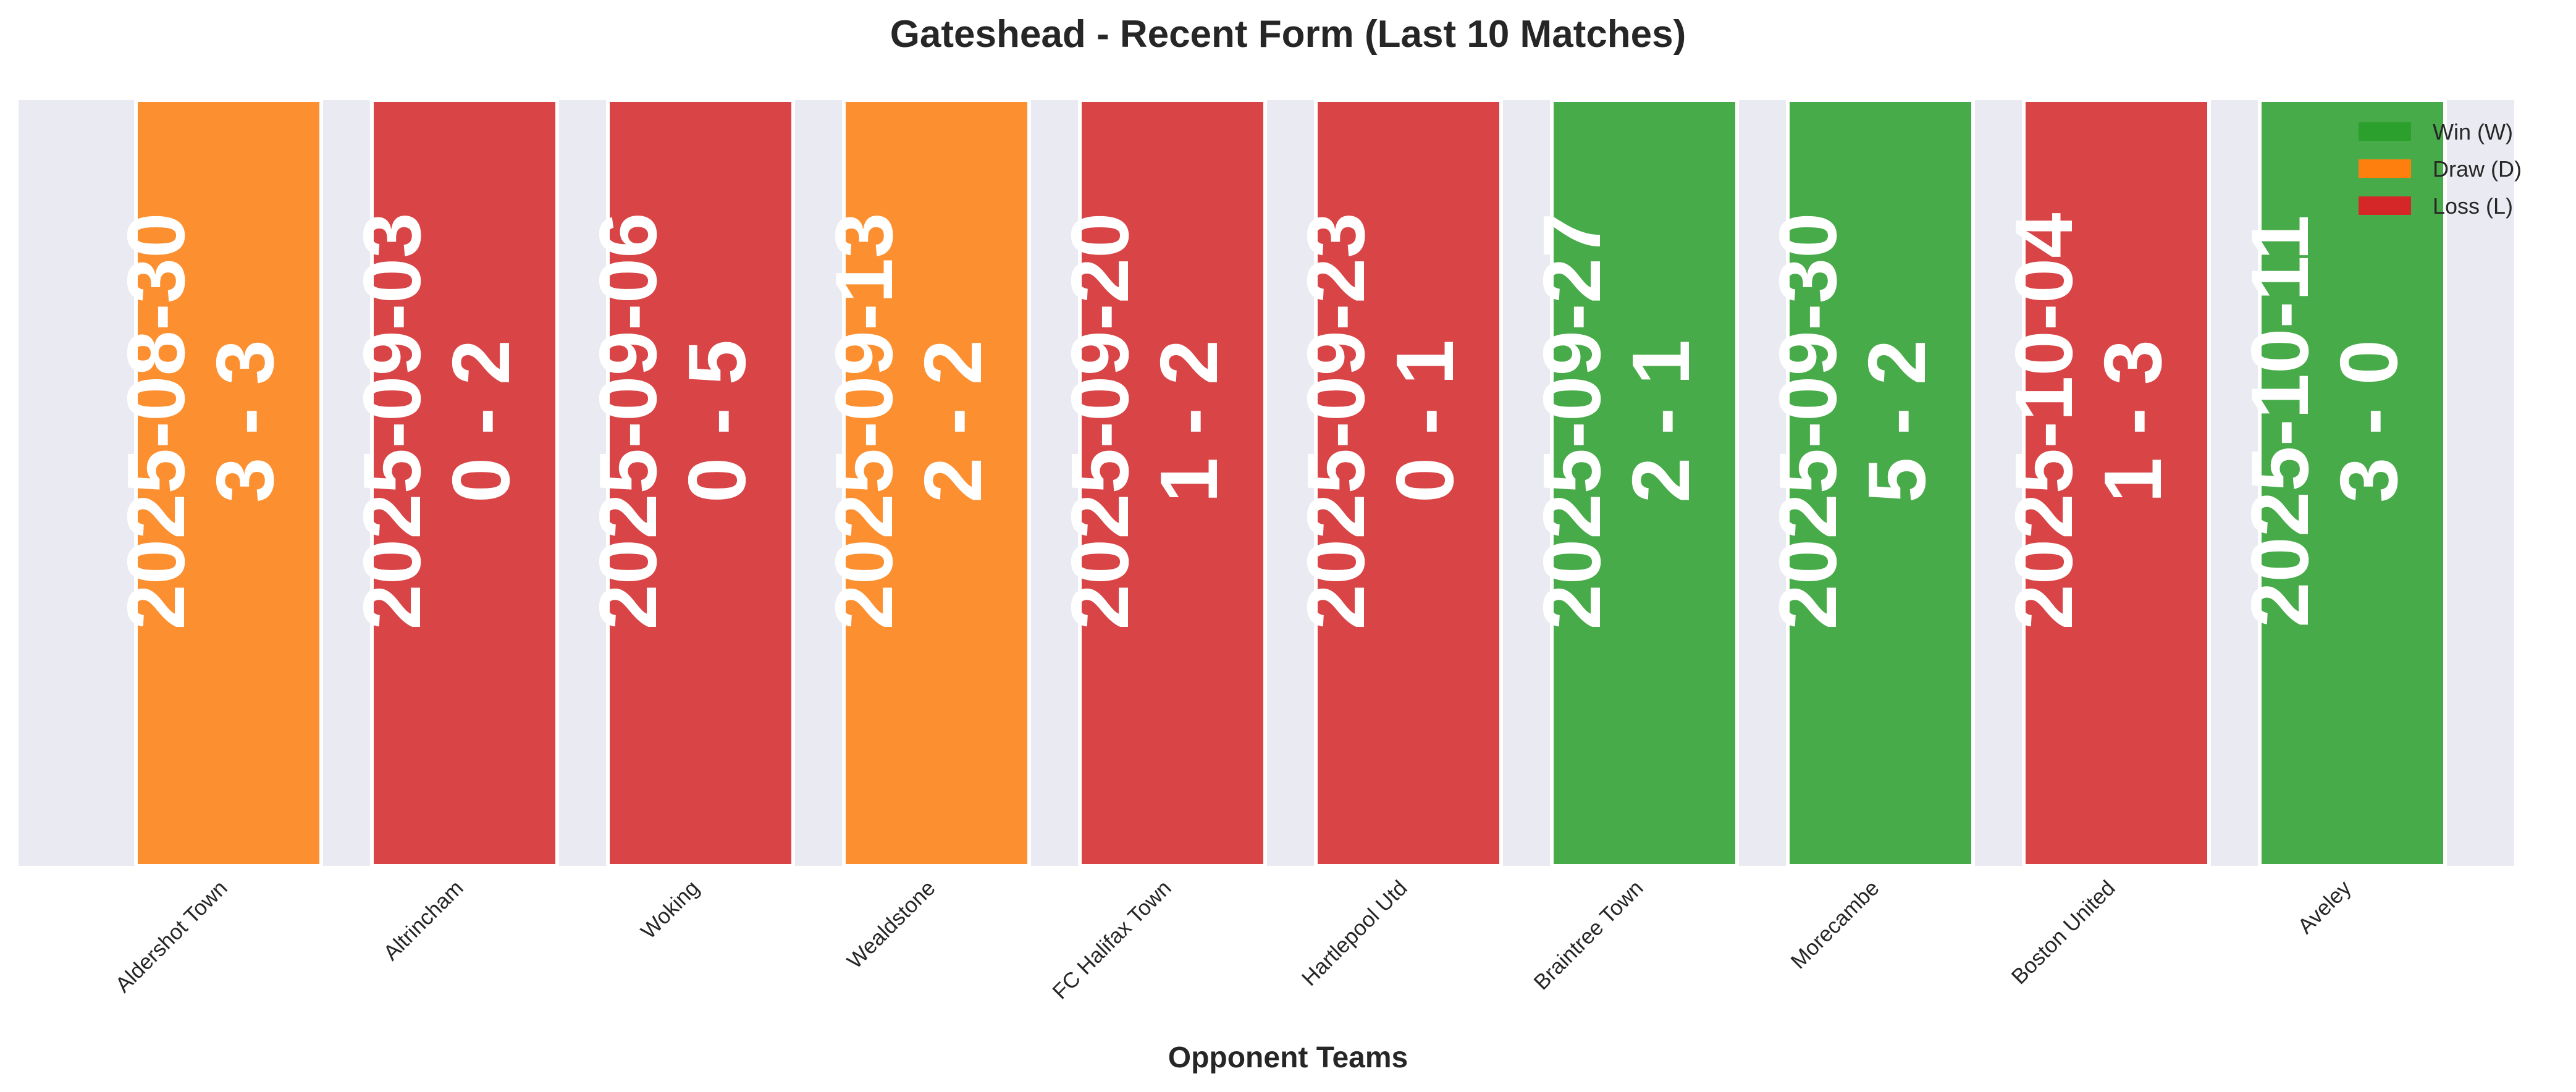 This screenshot has width=2576, height=1092. Describe the element at coordinates (1896, 421) in the screenshot. I see `match-score: 5 - 2` at that location.